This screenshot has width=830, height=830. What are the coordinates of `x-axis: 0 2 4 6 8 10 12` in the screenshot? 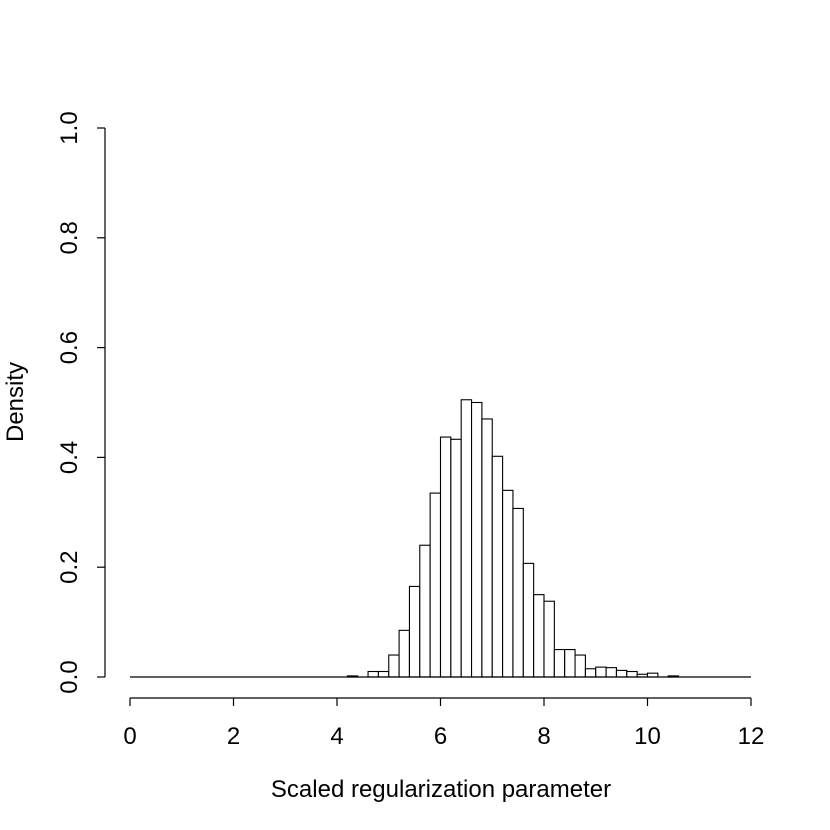 It's located at (444, 723).